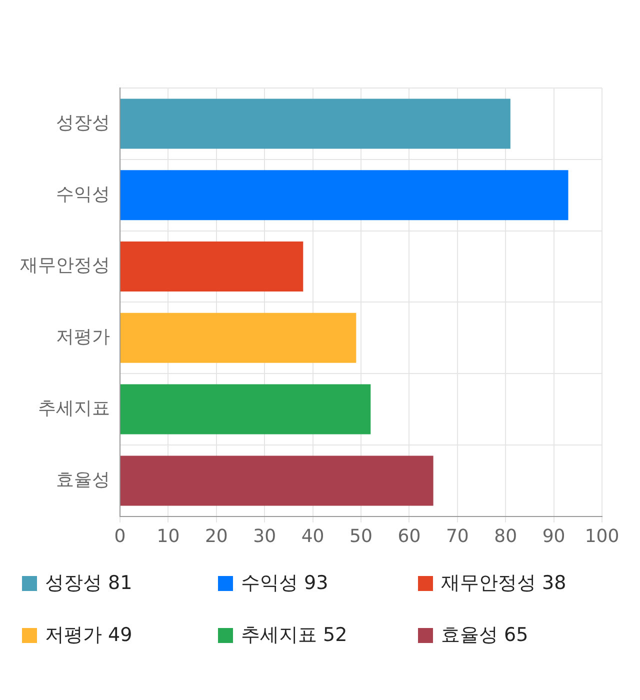 The image size is (640, 700). I want to click on x-tick-label: 40, so click(312, 536).